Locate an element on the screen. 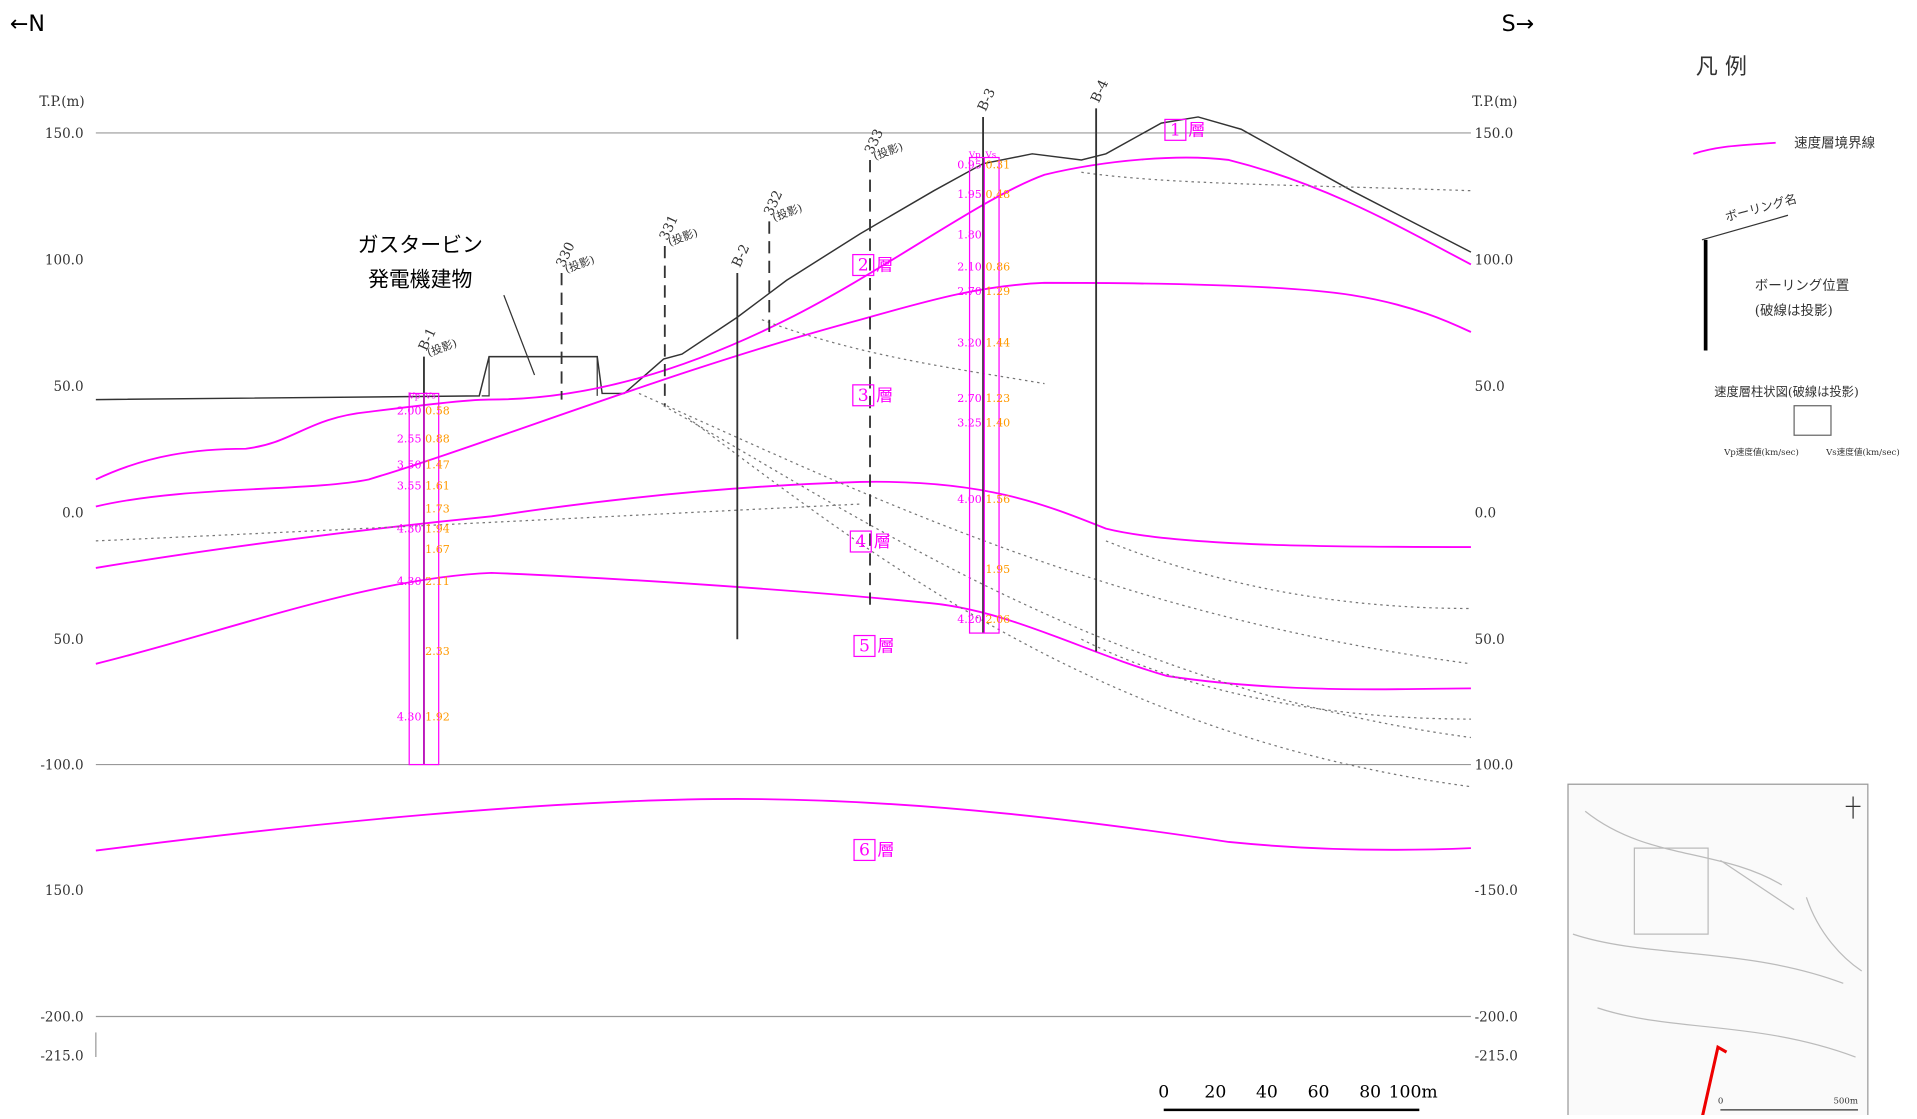 This screenshot has height=1119, width=1917. vp-value: 2.55 is located at coordinates (409, 439).